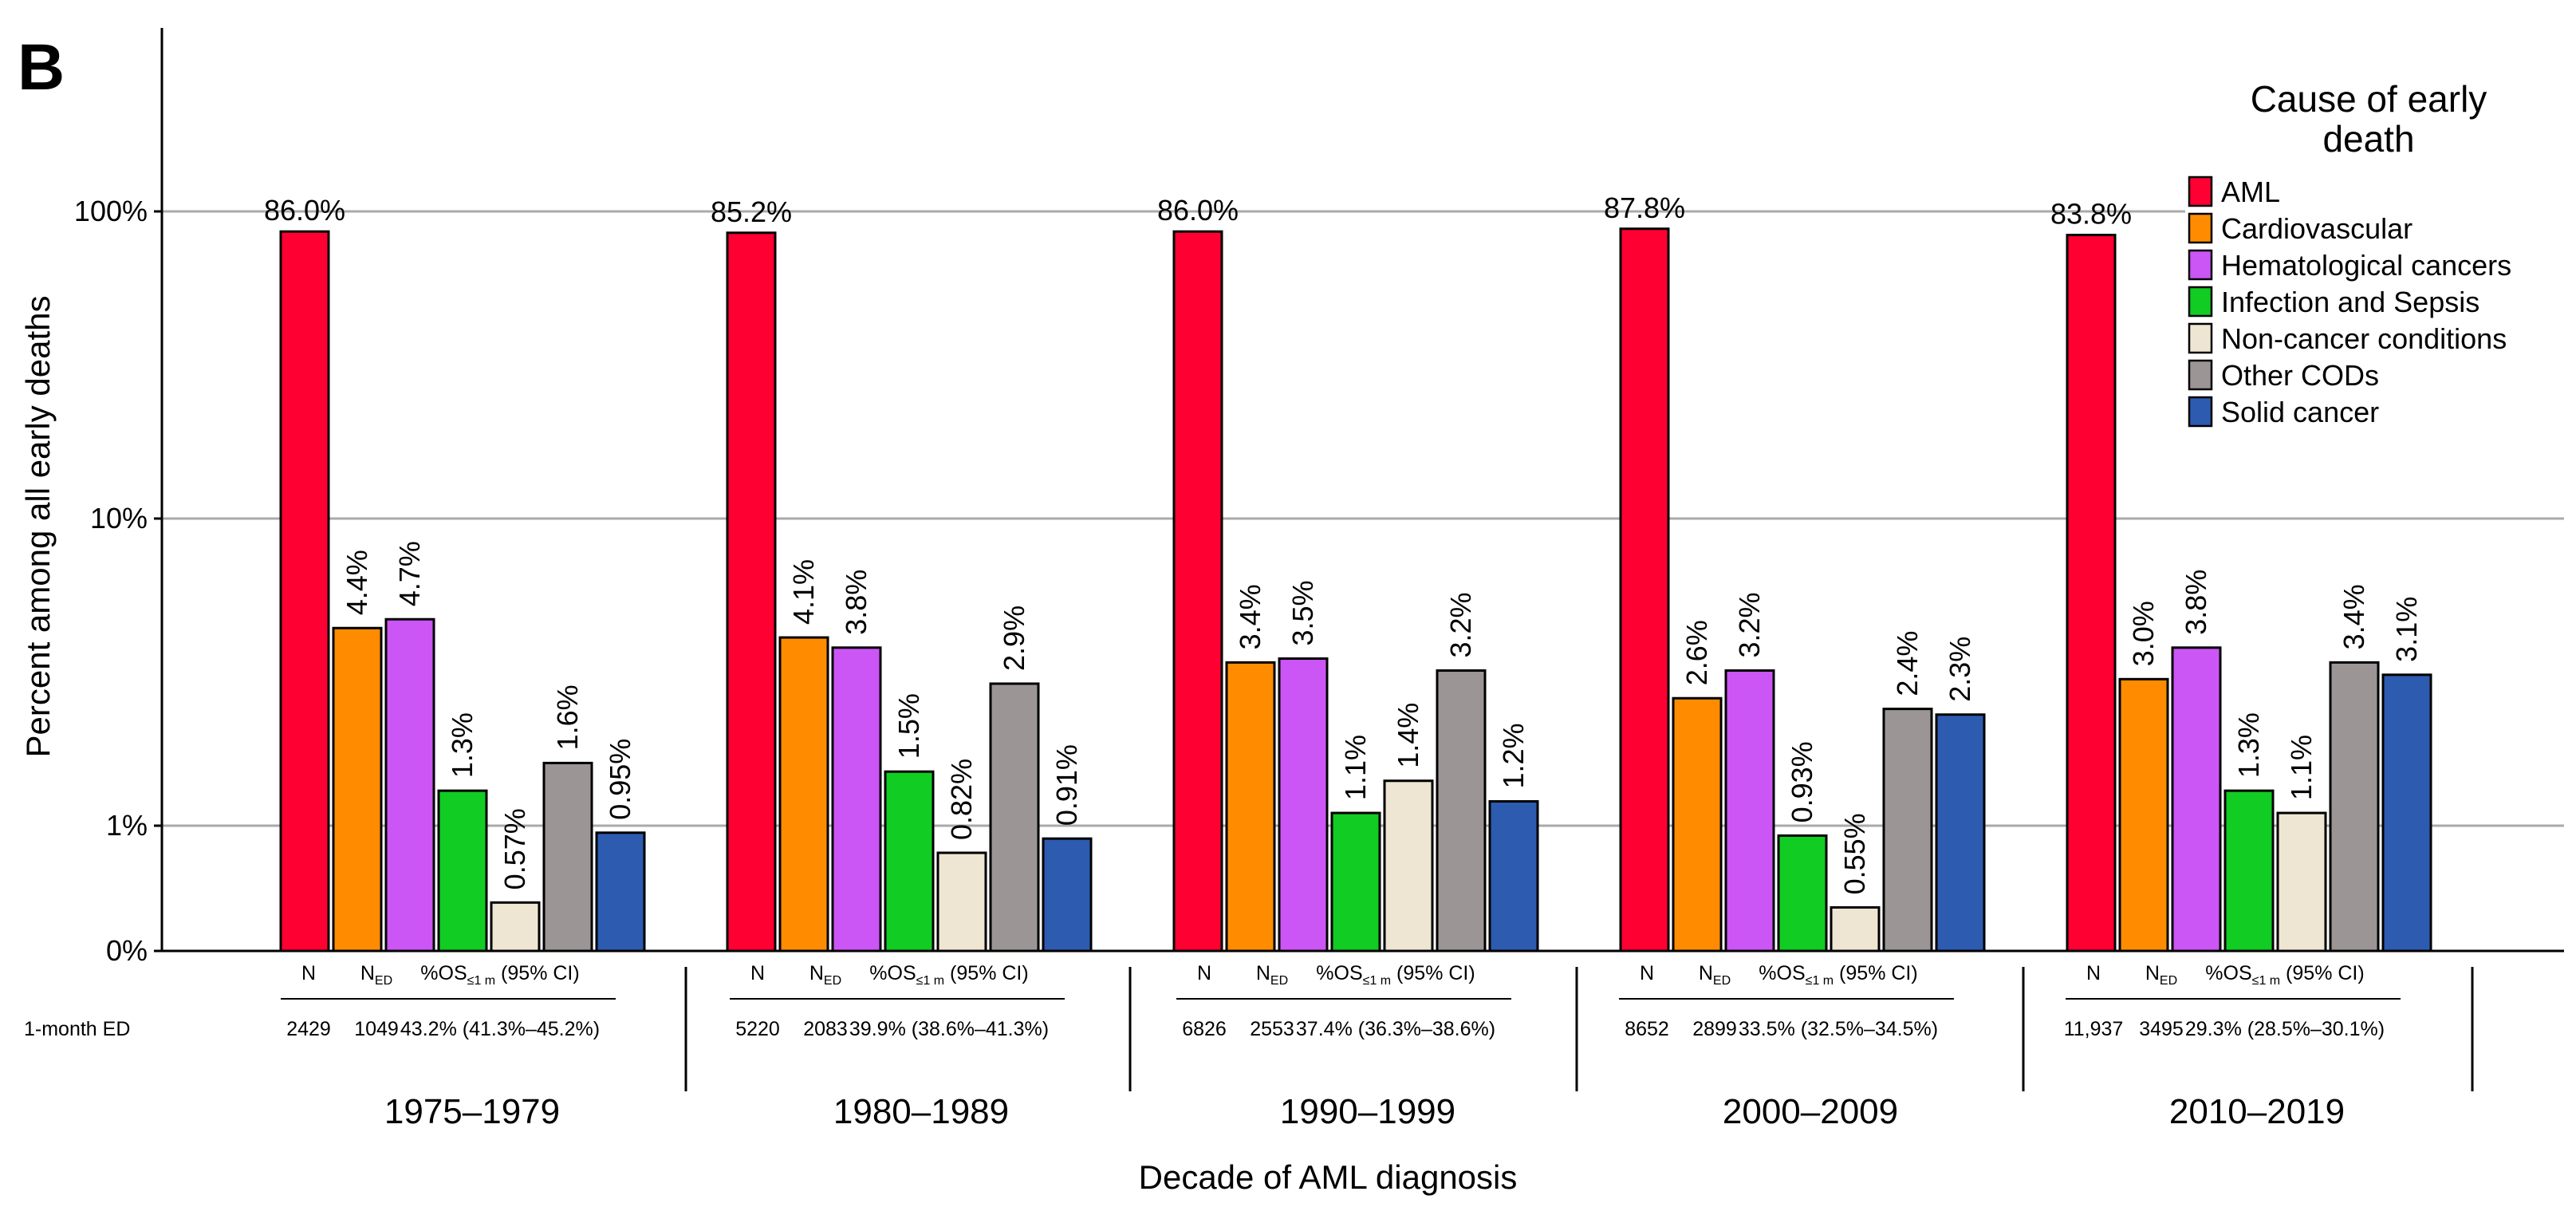 This screenshot has height=1215, width=2576. Describe the element at coordinates (1367, 1111) in the screenshot. I see `x-category-label-1990-1999: 1990–1999` at that location.